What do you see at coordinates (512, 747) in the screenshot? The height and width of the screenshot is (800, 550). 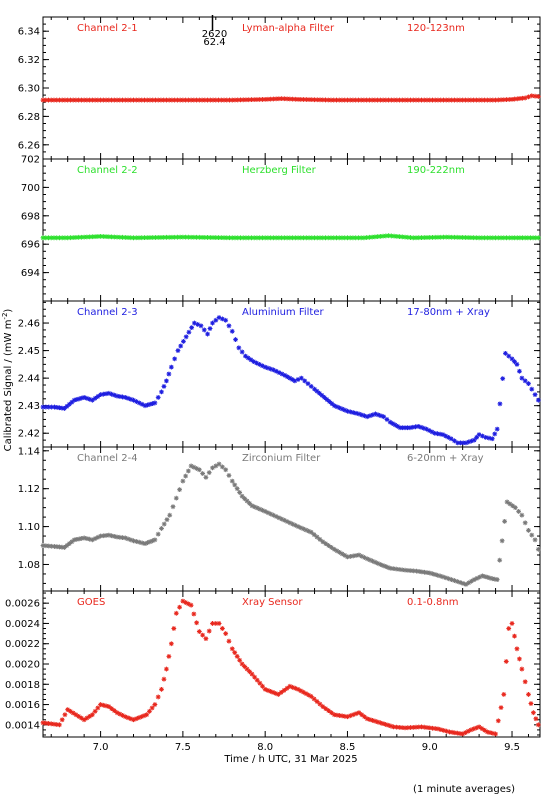 I see `x-tick-label: 9.5` at bounding box center [512, 747].